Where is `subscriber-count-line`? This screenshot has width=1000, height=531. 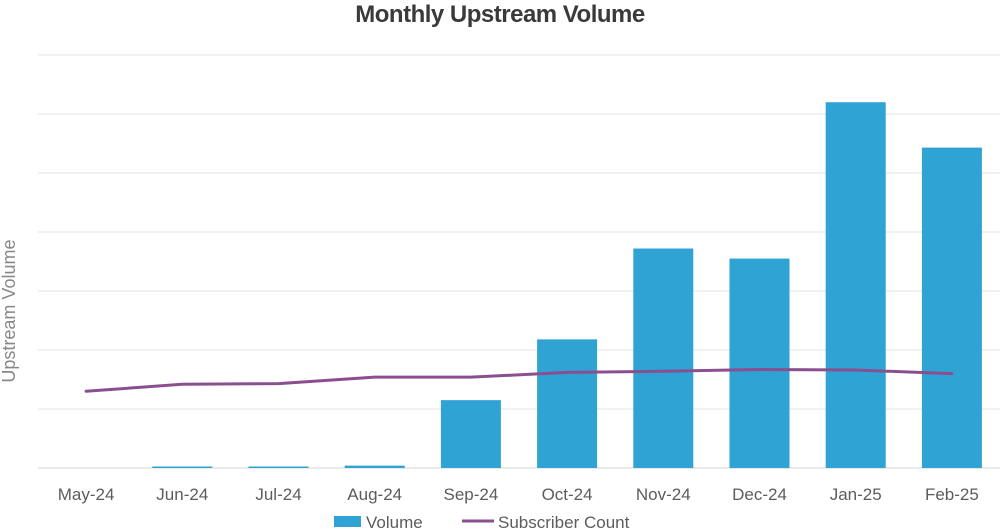
subscriber-count-line is located at coordinates (519, 380).